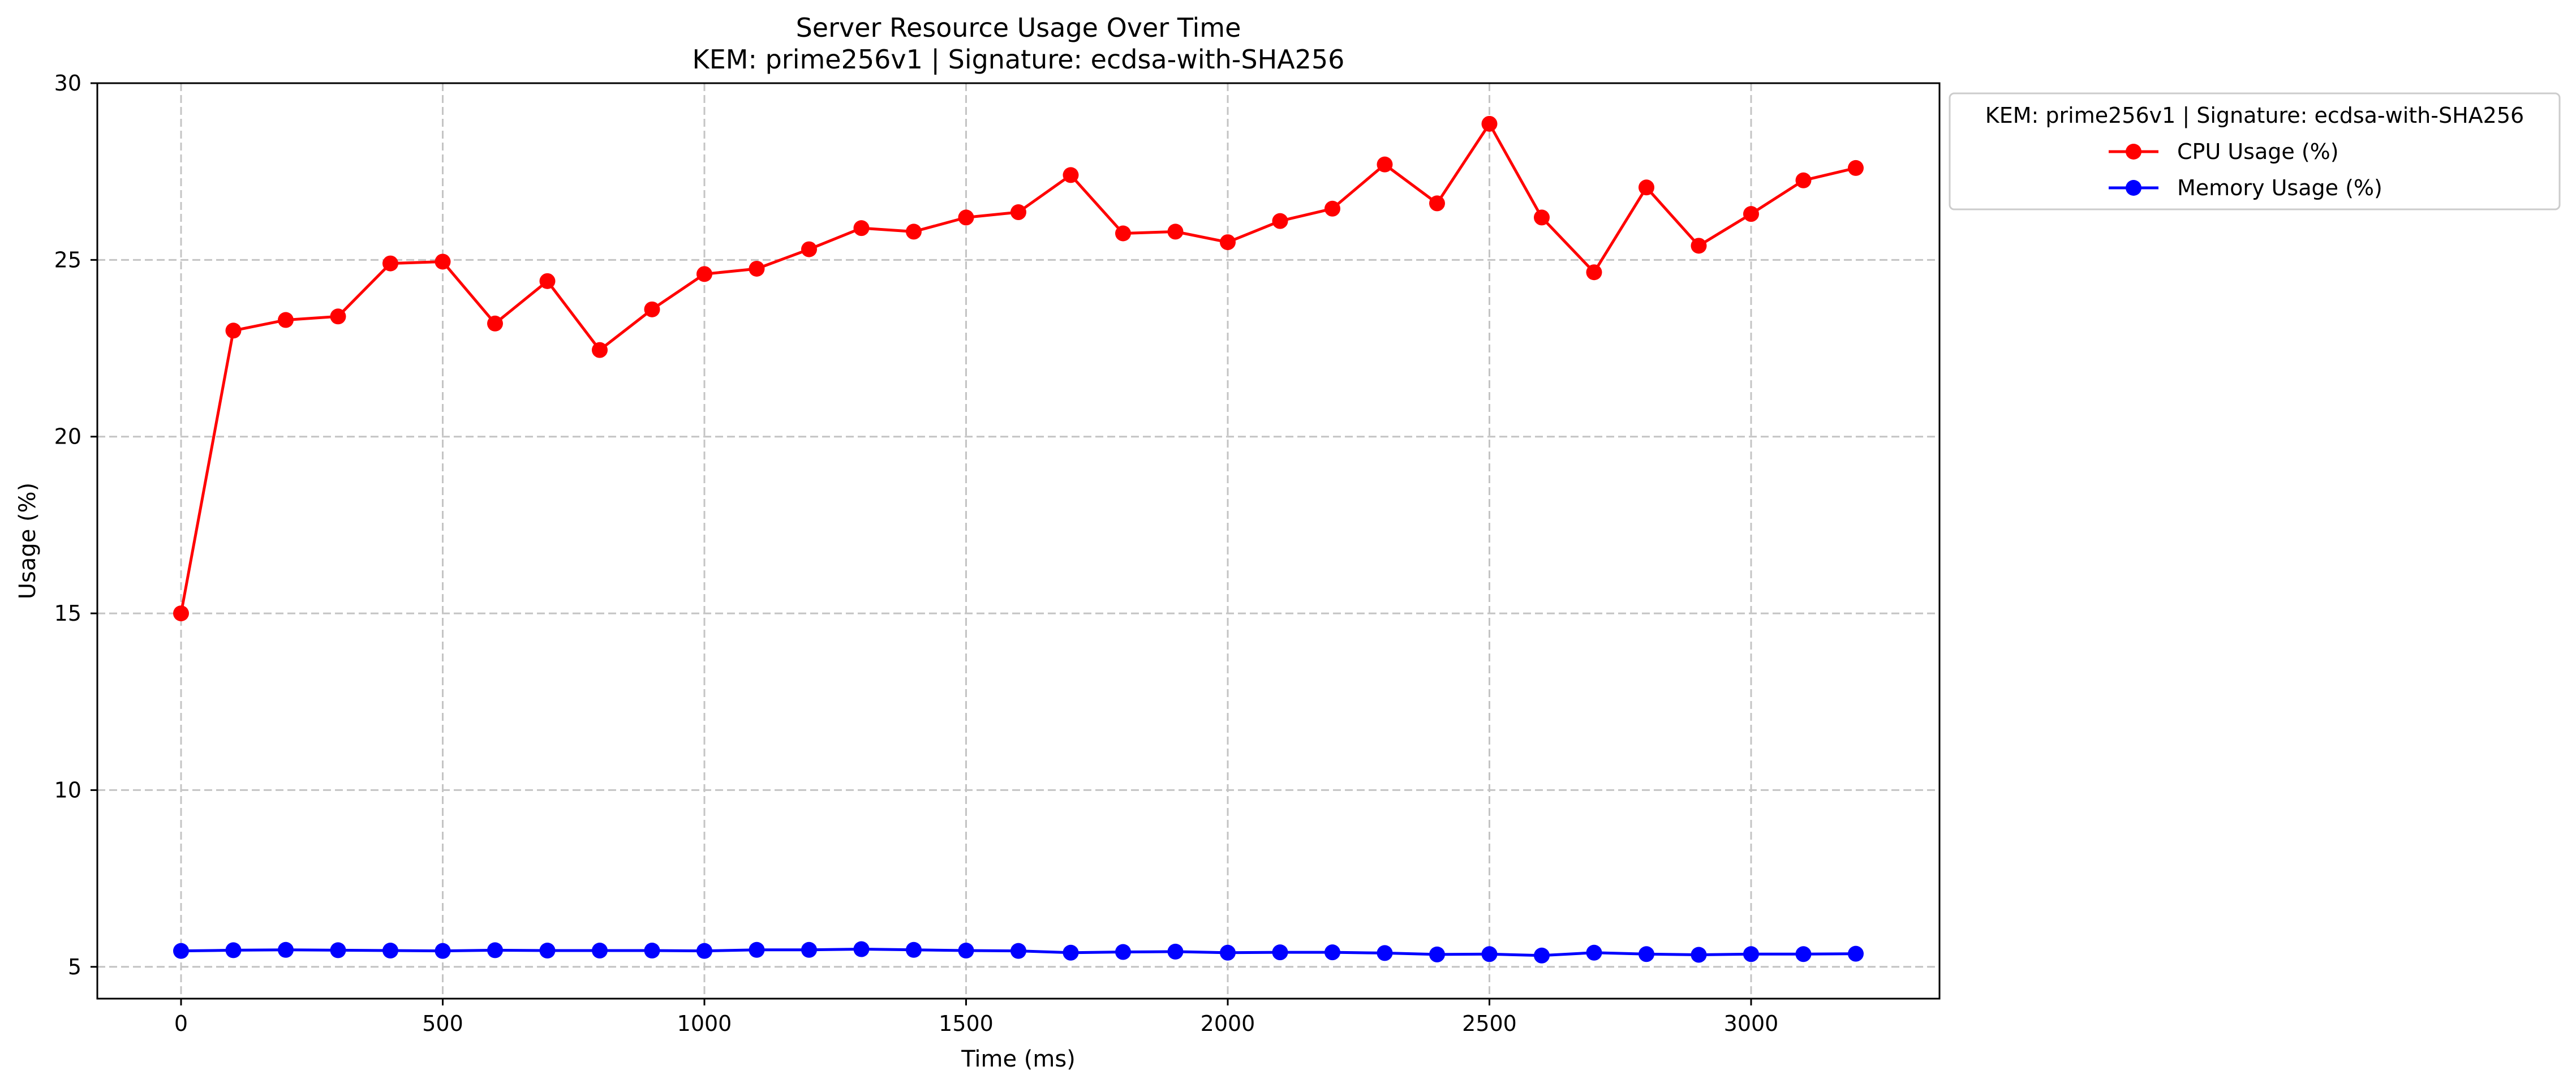 Image resolution: width=2576 pixels, height=1092 pixels. I want to click on x-tick-label: 2000, so click(1228, 1023).